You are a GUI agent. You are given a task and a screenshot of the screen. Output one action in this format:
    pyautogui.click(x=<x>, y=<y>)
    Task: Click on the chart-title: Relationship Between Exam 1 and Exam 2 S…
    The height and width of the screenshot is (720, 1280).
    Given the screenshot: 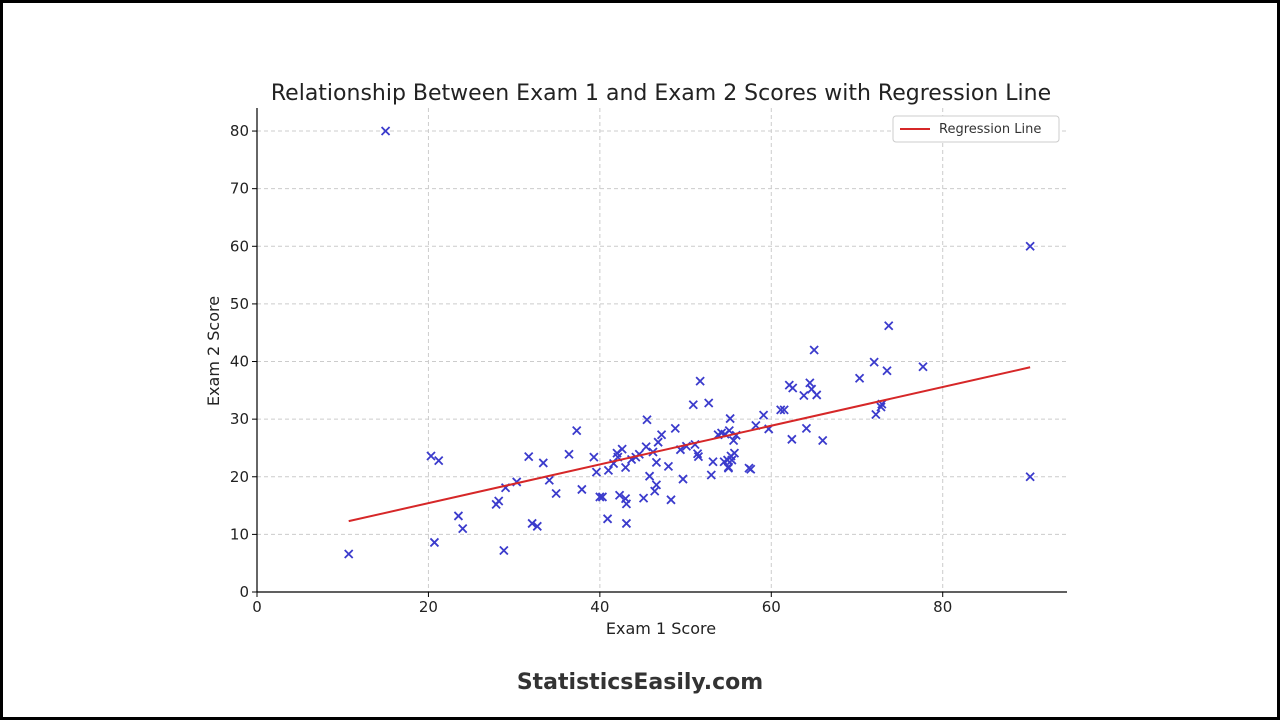 What is the action you would take?
    pyautogui.click(x=661, y=93)
    